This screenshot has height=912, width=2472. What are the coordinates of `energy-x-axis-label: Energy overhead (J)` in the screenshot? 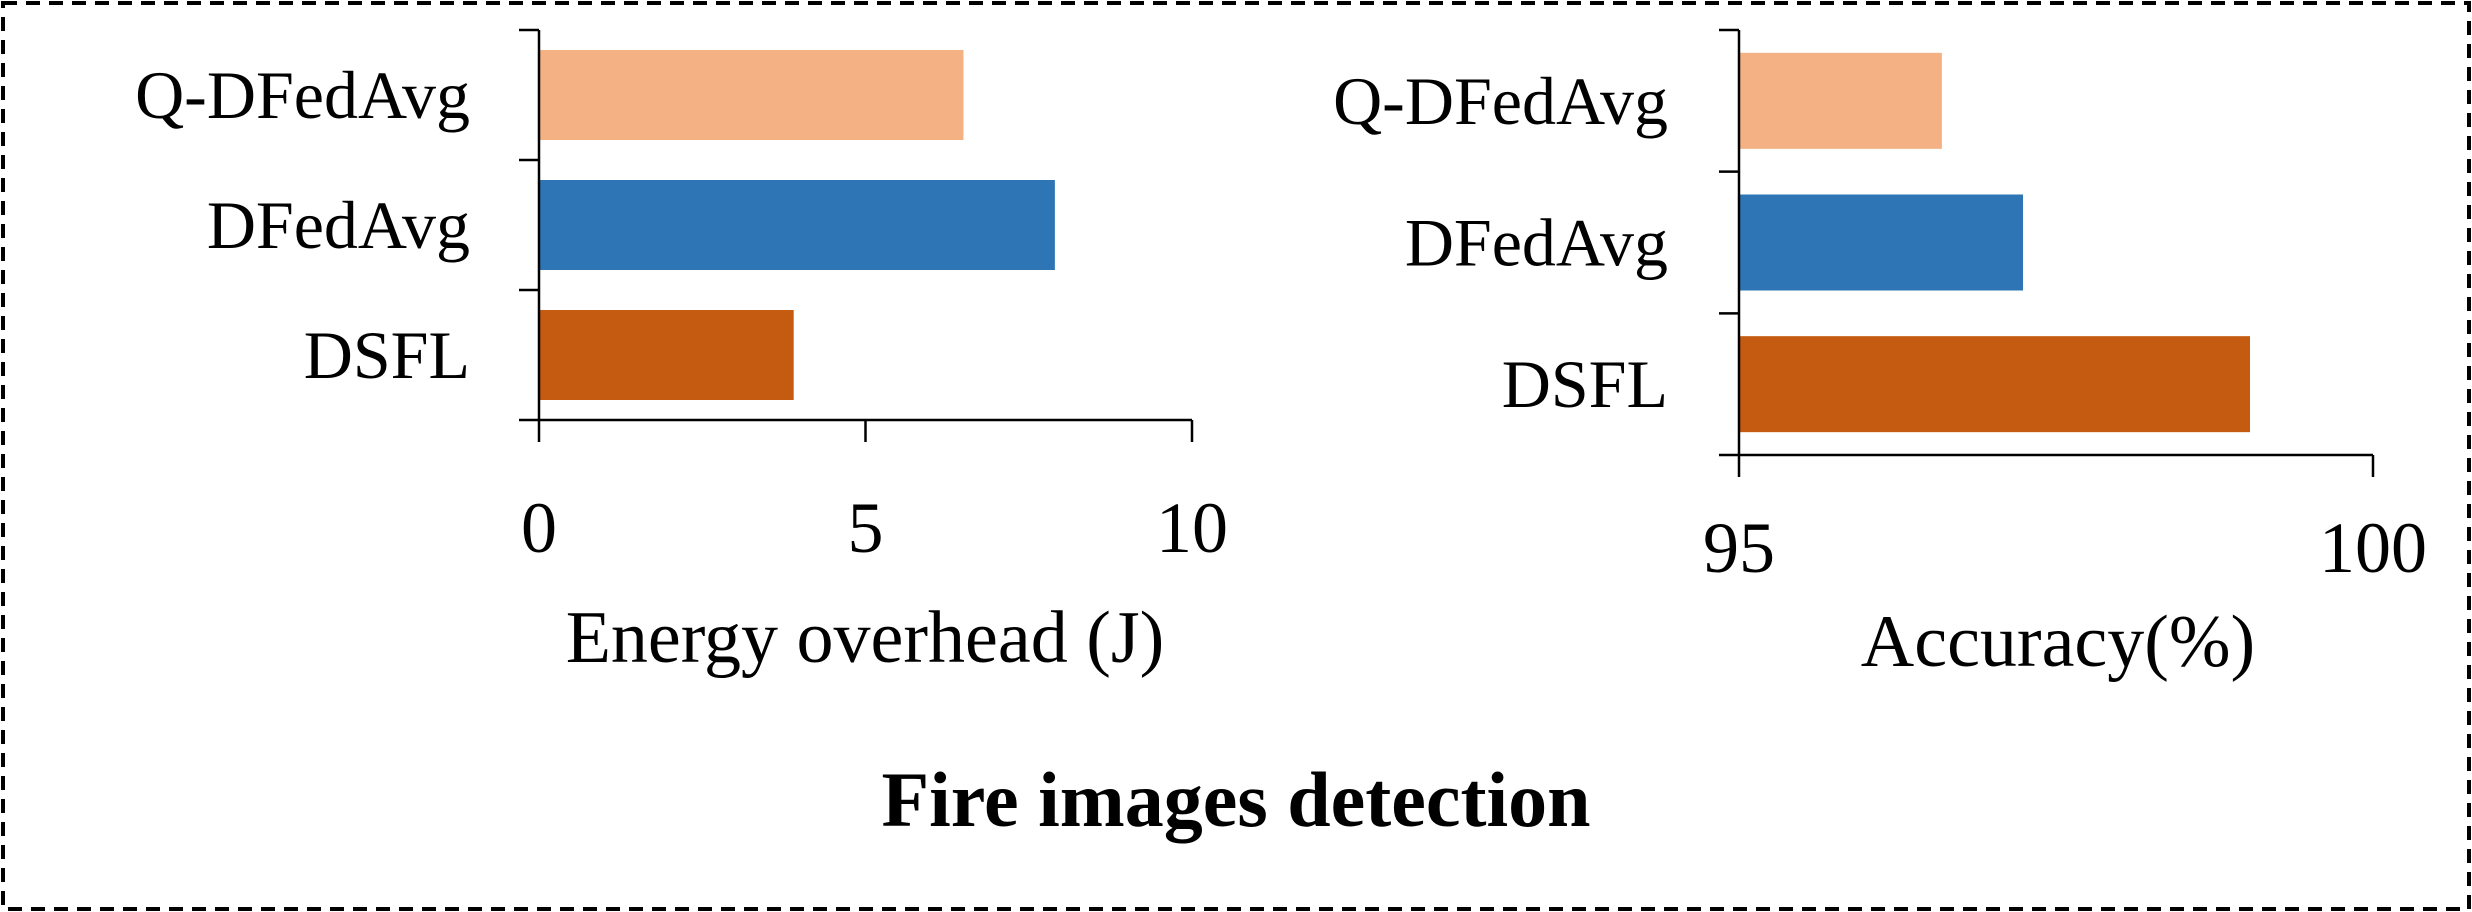 It's located at (865, 638).